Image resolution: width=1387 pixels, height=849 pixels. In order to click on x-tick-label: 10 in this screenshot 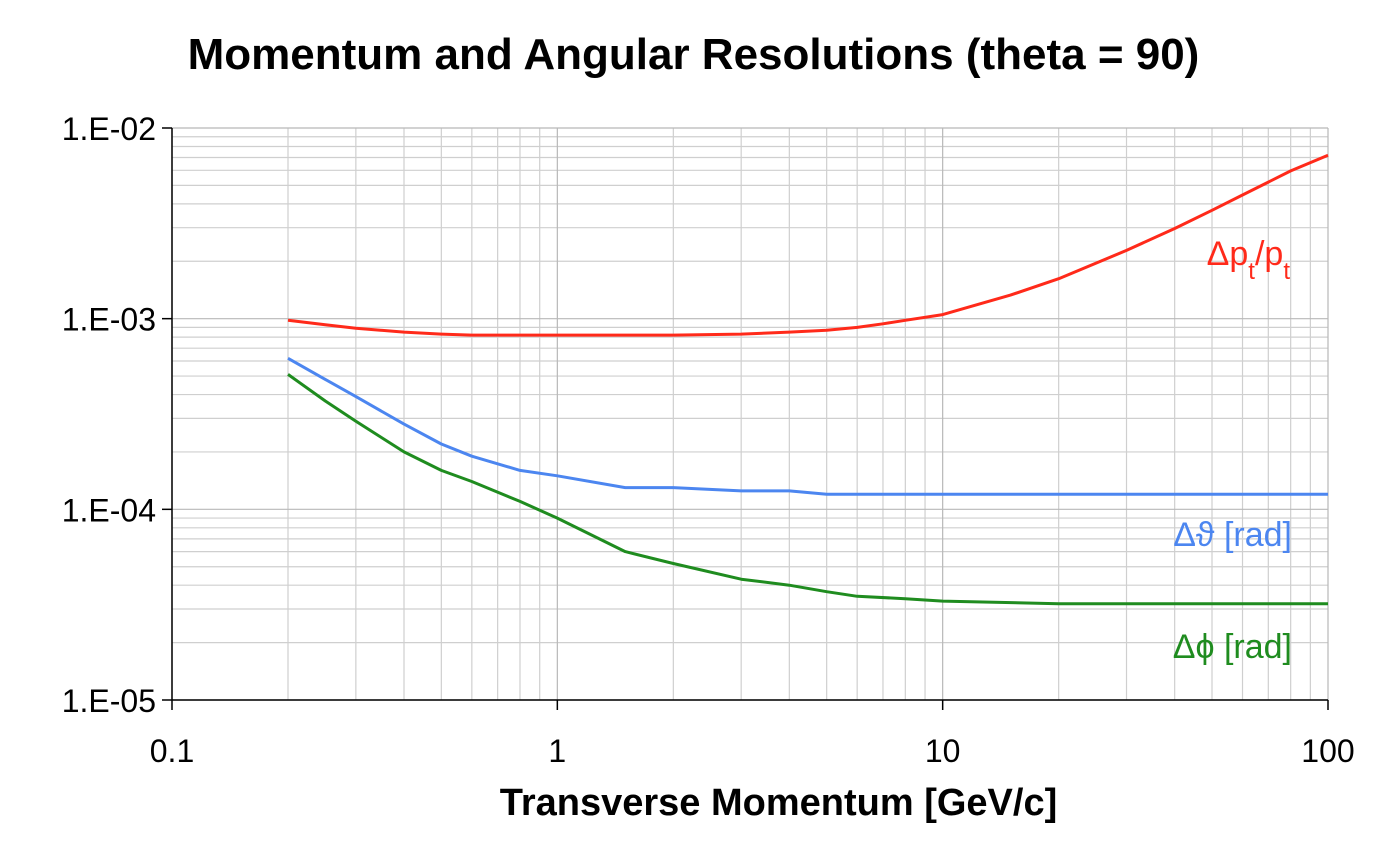, I will do `click(943, 751)`.